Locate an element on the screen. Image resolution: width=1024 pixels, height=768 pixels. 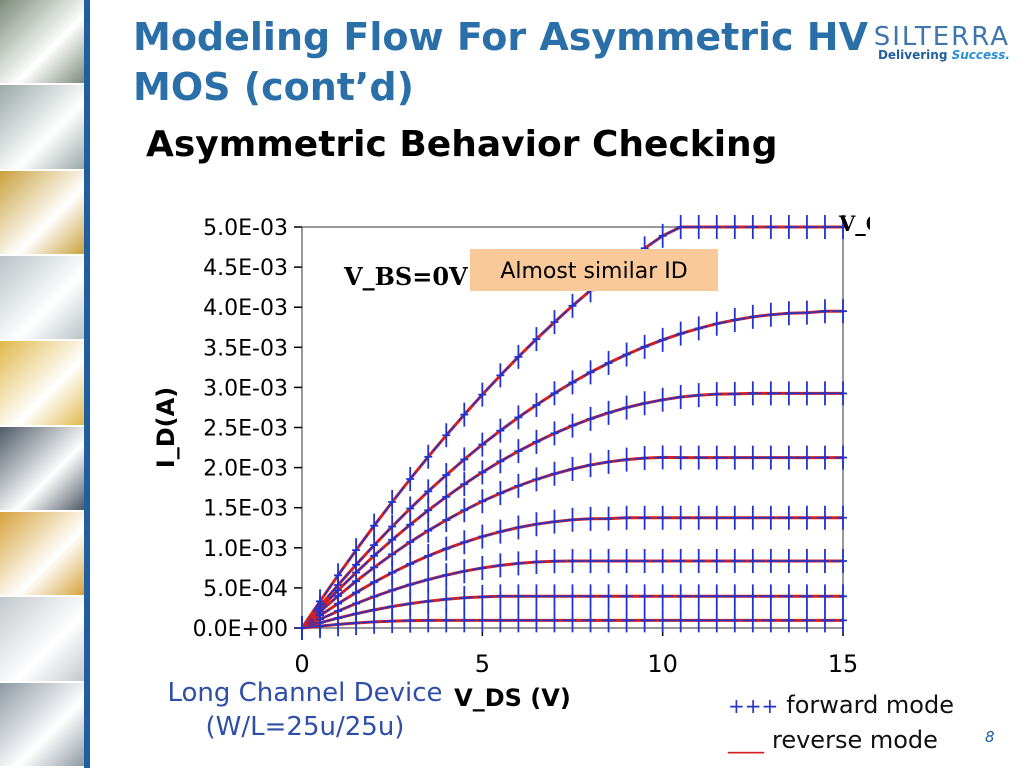
y-tick-label: 4.0E-03 is located at coordinates (245, 308).